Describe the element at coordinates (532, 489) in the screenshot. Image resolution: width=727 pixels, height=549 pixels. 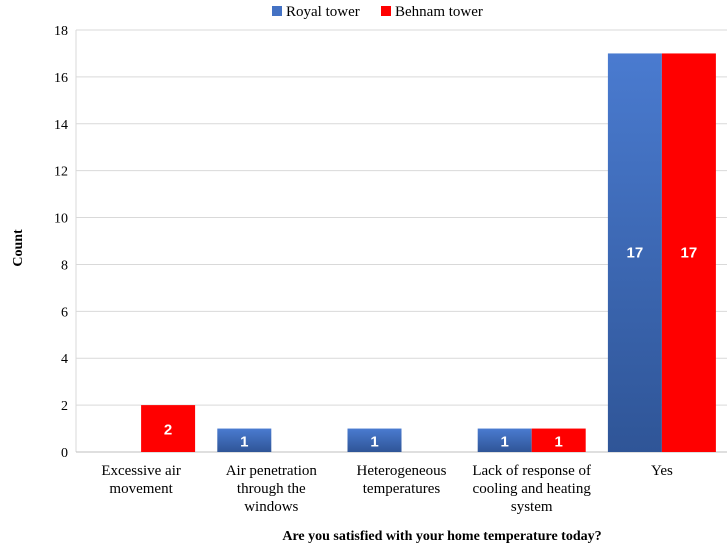
I see `x-category-label: cooling and heating` at that location.